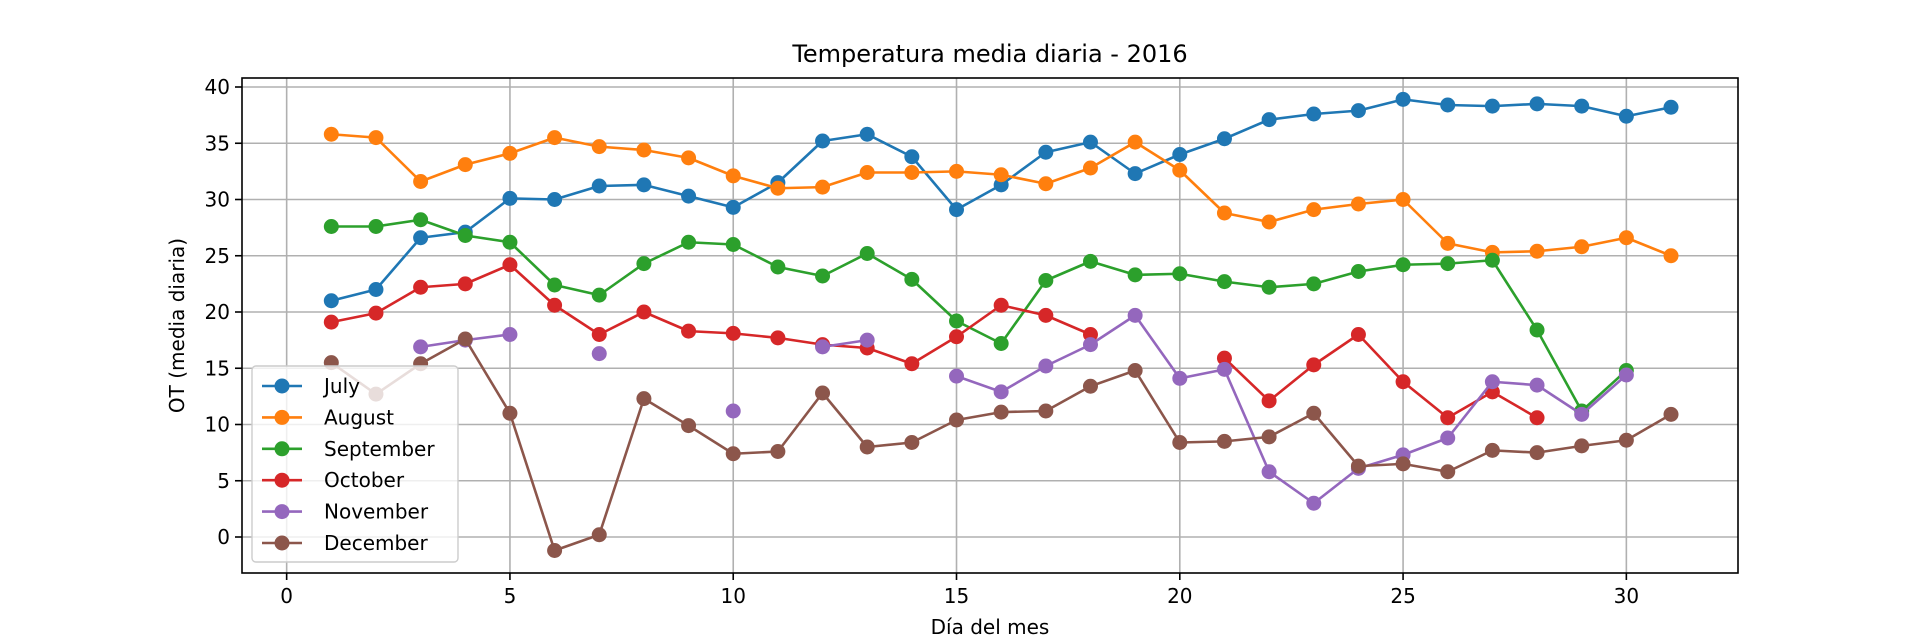  Describe the element at coordinates (1626, 596) in the screenshot. I see `x-tick-label: 30` at that location.